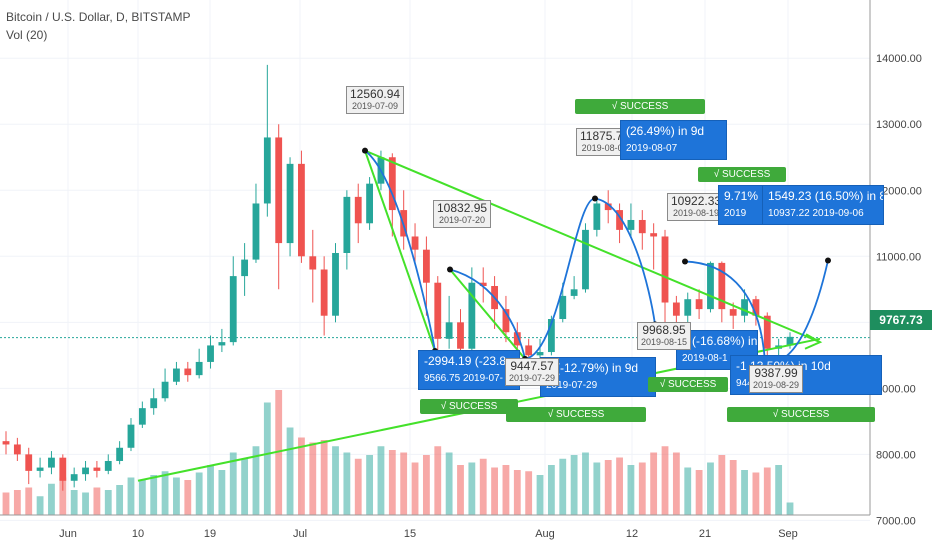  What do you see at coordinates (632, 534) in the screenshot?
I see `x-tick-label: 12` at bounding box center [632, 534].